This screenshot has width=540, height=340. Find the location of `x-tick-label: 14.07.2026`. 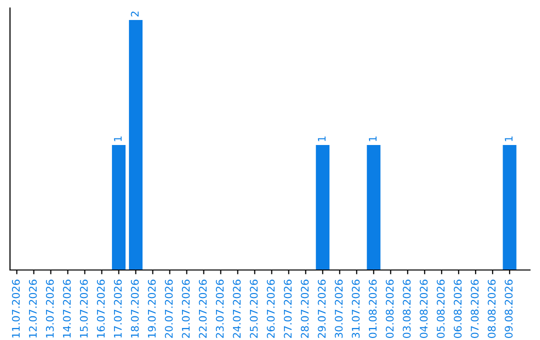

x-tick-label: 14.07.2026 is located at coordinates (66, 309).